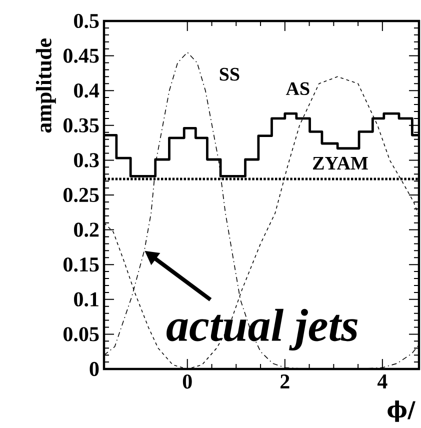 This screenshot has width=421, height=428. Describe the element at coordinates (86, 299) in the screenshot. I see `y-tick-label: 0.1` at that location.